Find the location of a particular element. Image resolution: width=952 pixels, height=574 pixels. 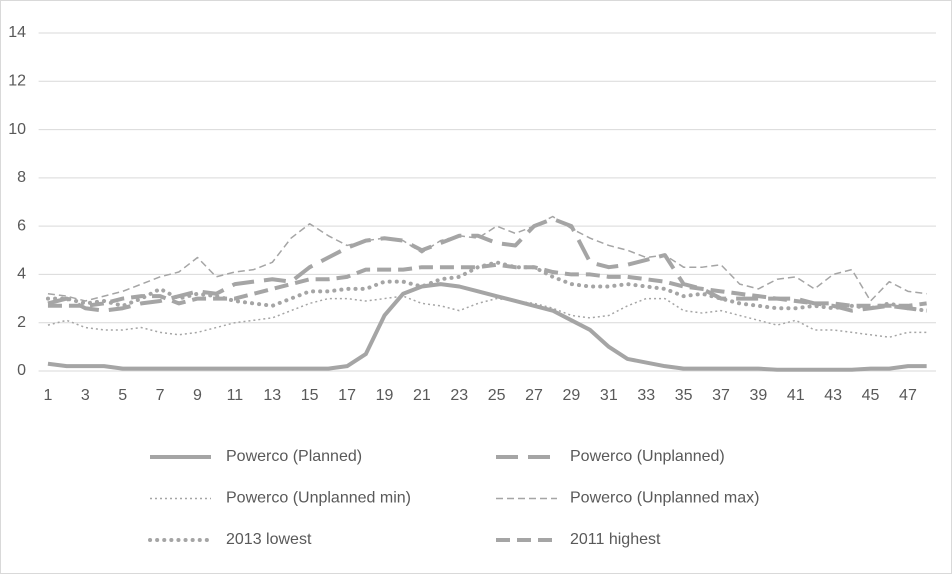

x-tick-label: 39 is located at coordinates (758, 395).